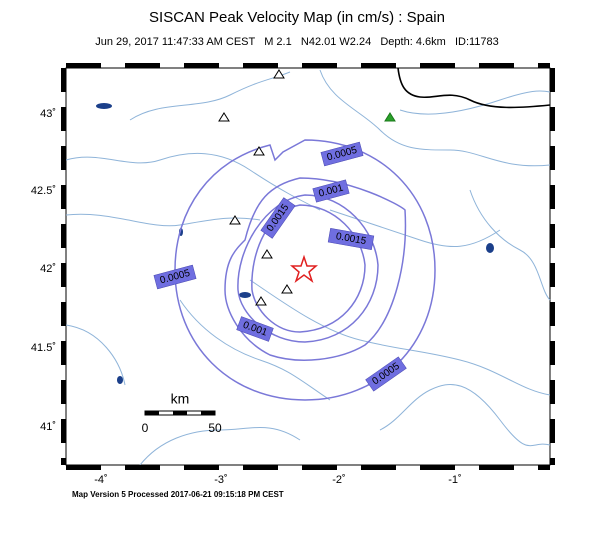  Describe the element at coordinates (277, 480) in the screenshot. I see `longitude-labels: -4˚ -3˚ -2˚ -1˚` at that location.